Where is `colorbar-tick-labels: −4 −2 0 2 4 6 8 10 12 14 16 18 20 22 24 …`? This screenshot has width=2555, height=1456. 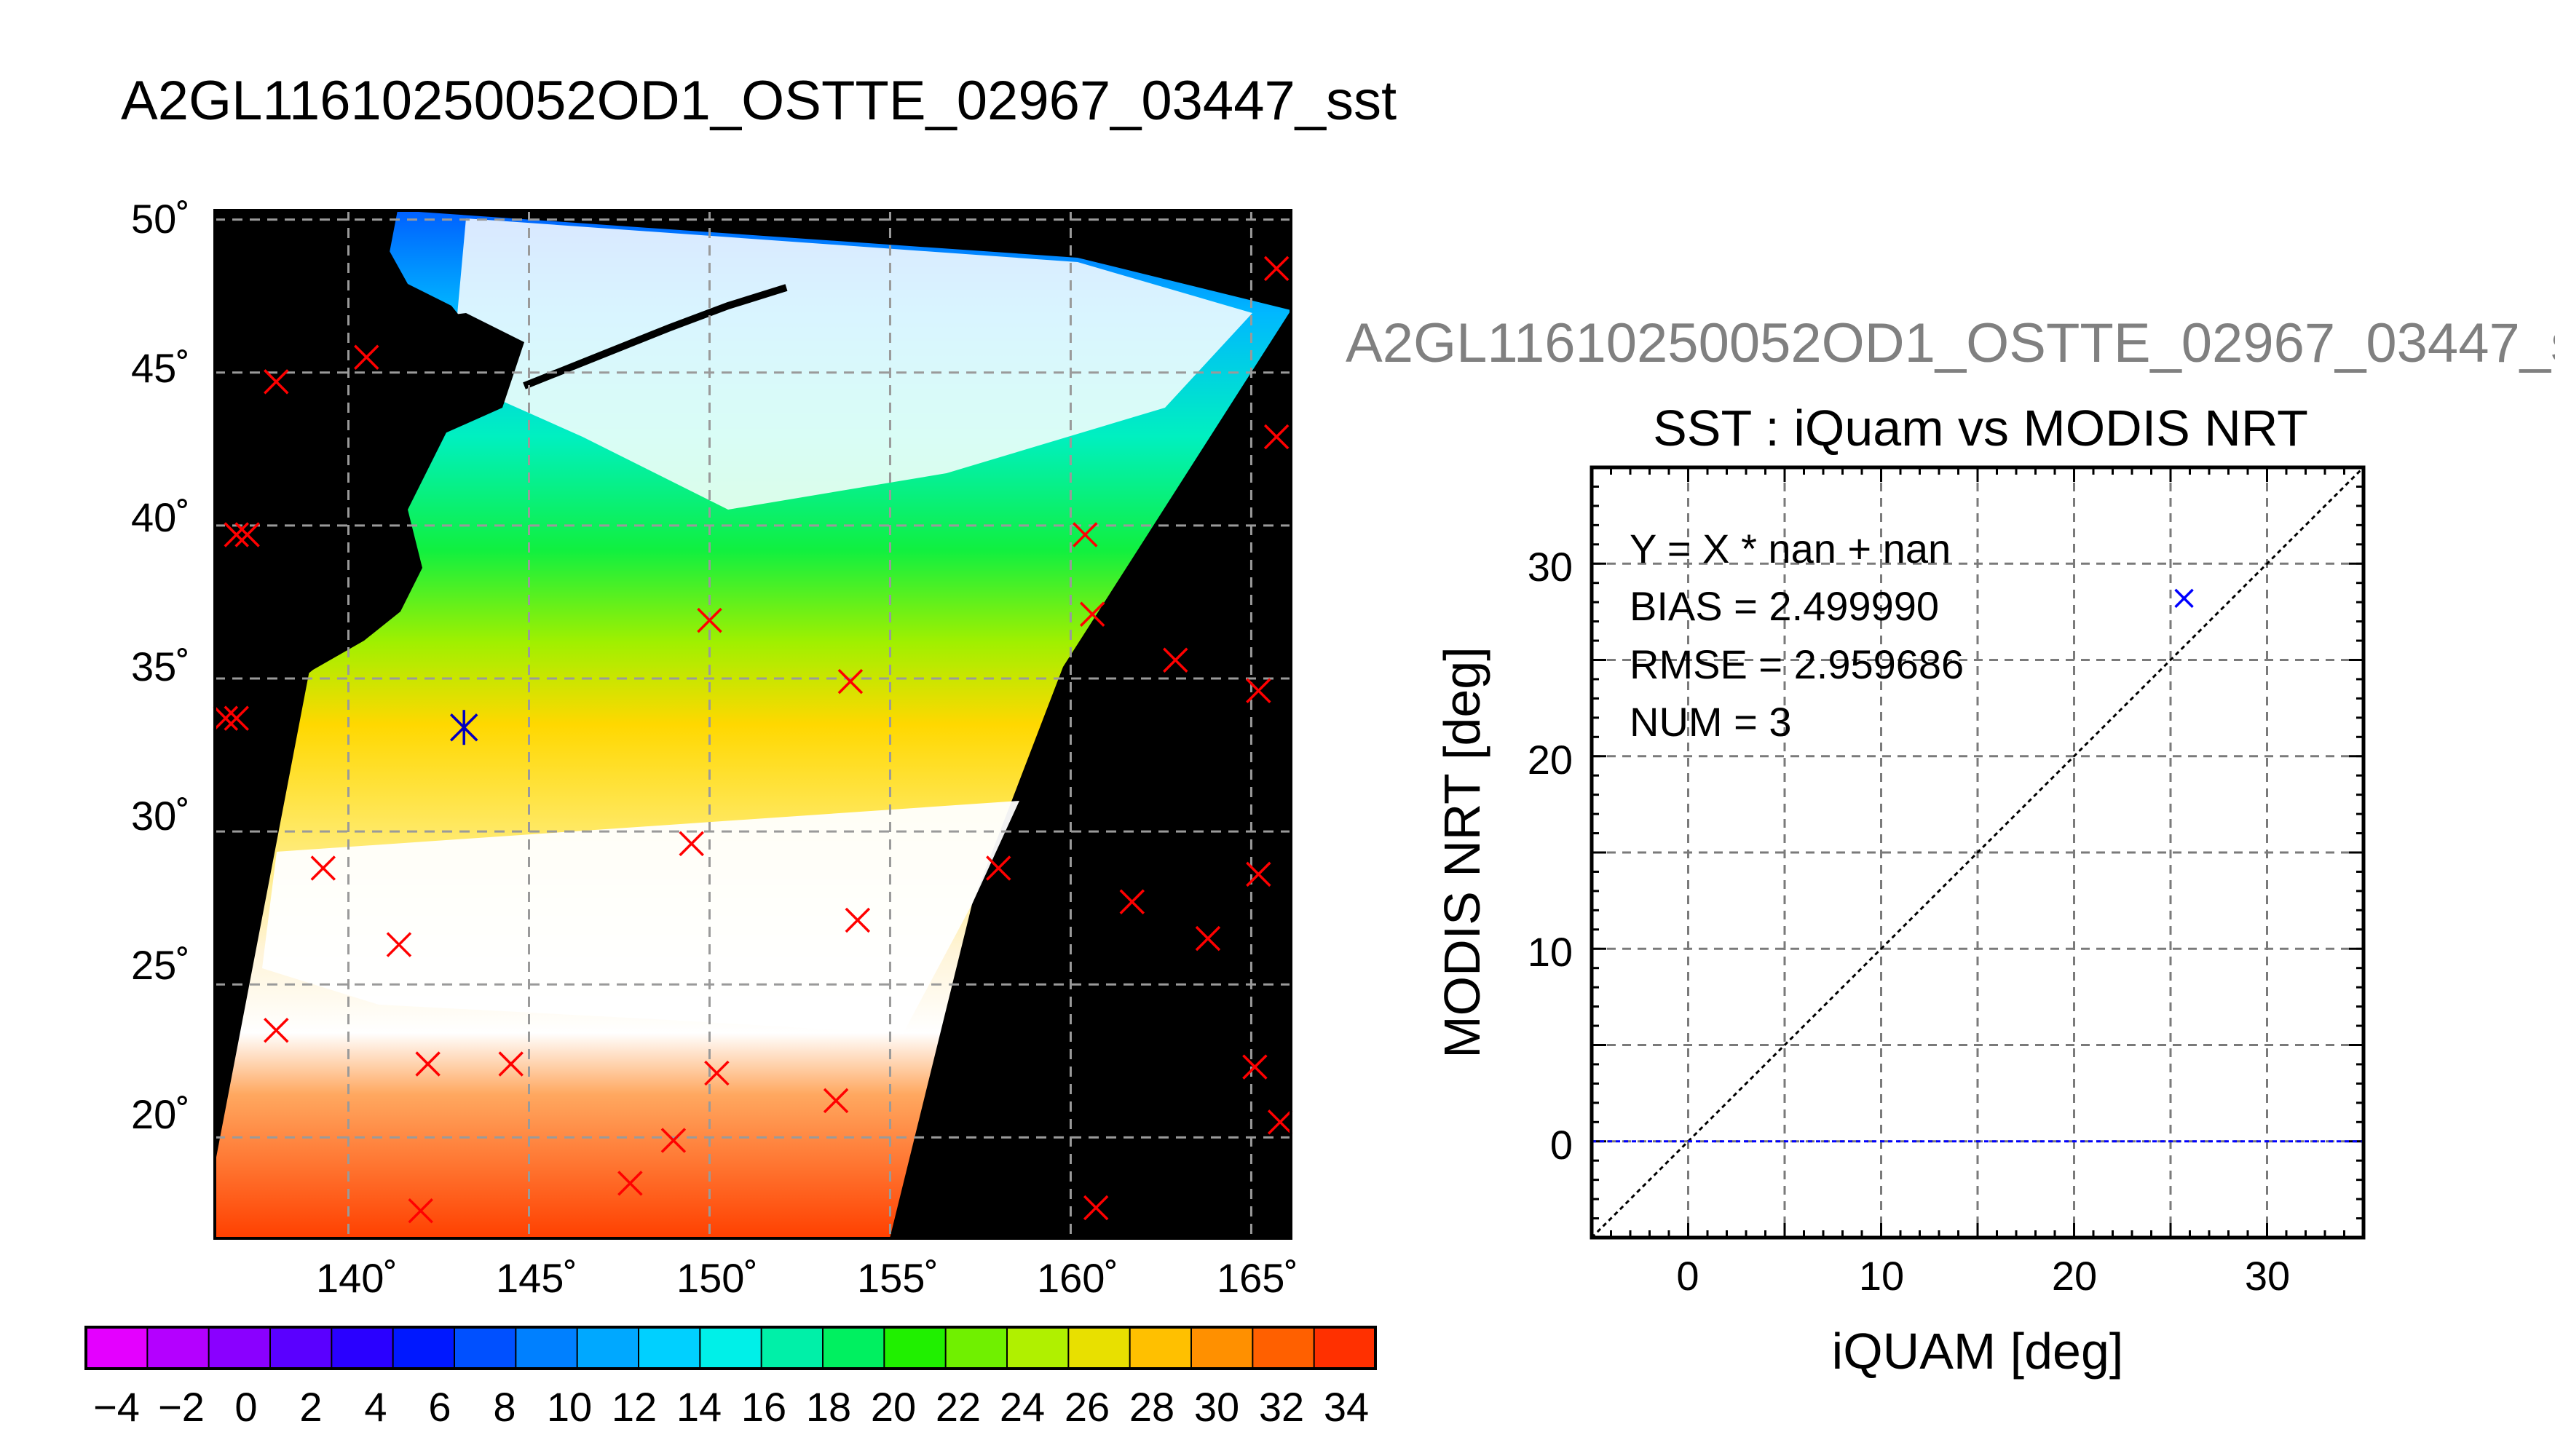
colorbar-tick-labels: −4 −2 0 2 4 6 8 10 12 14 16 18 20 22 24 … is located at coordinates (731, 1407).